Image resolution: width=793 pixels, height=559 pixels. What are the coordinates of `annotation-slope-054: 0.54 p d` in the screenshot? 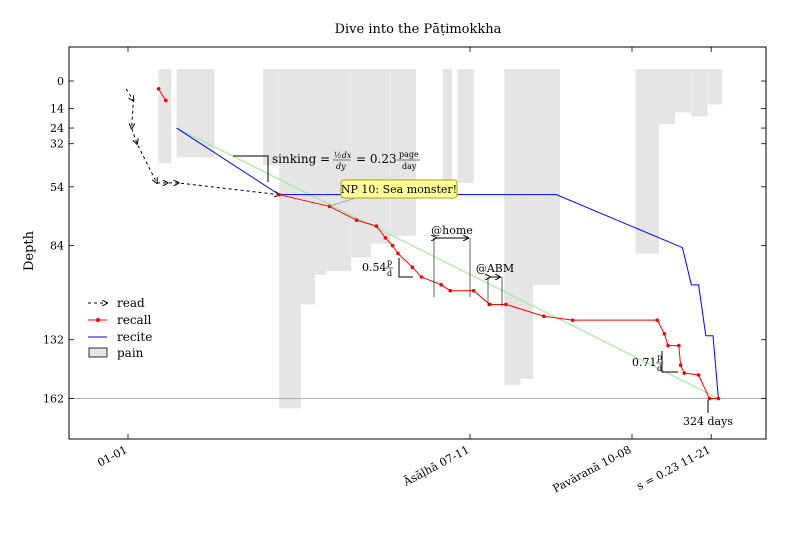 It's located at (387, 268).